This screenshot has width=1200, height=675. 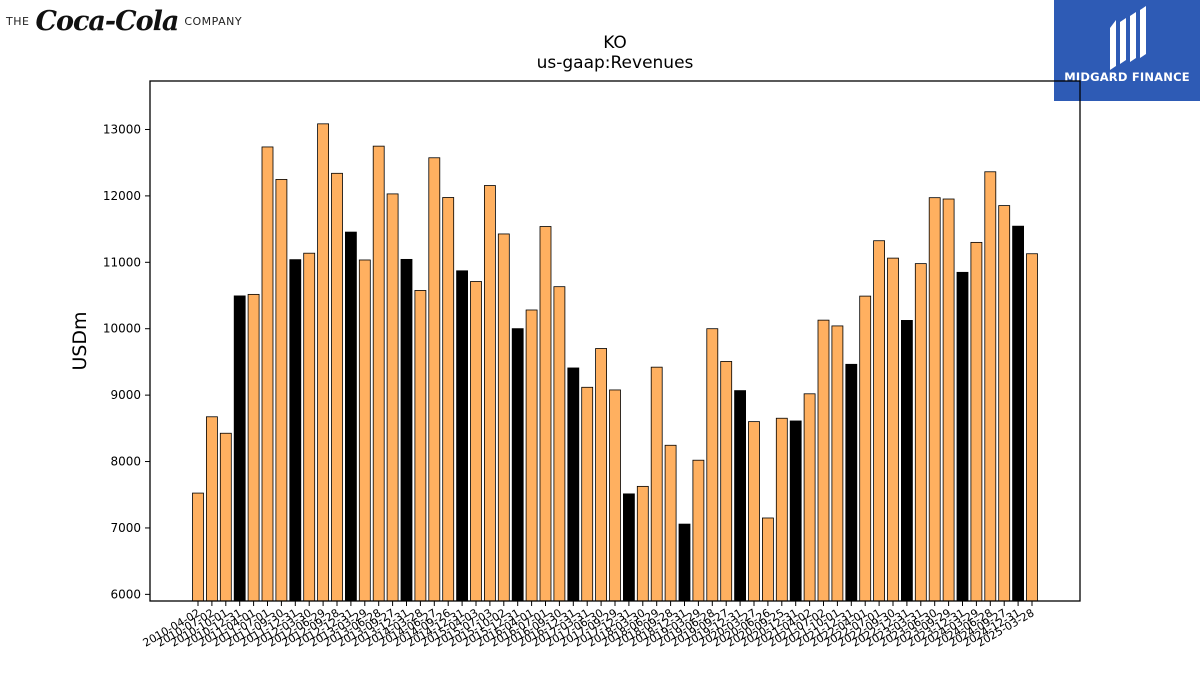 I want to click on y-tick-label: 13000, so click(x=122, y=129).